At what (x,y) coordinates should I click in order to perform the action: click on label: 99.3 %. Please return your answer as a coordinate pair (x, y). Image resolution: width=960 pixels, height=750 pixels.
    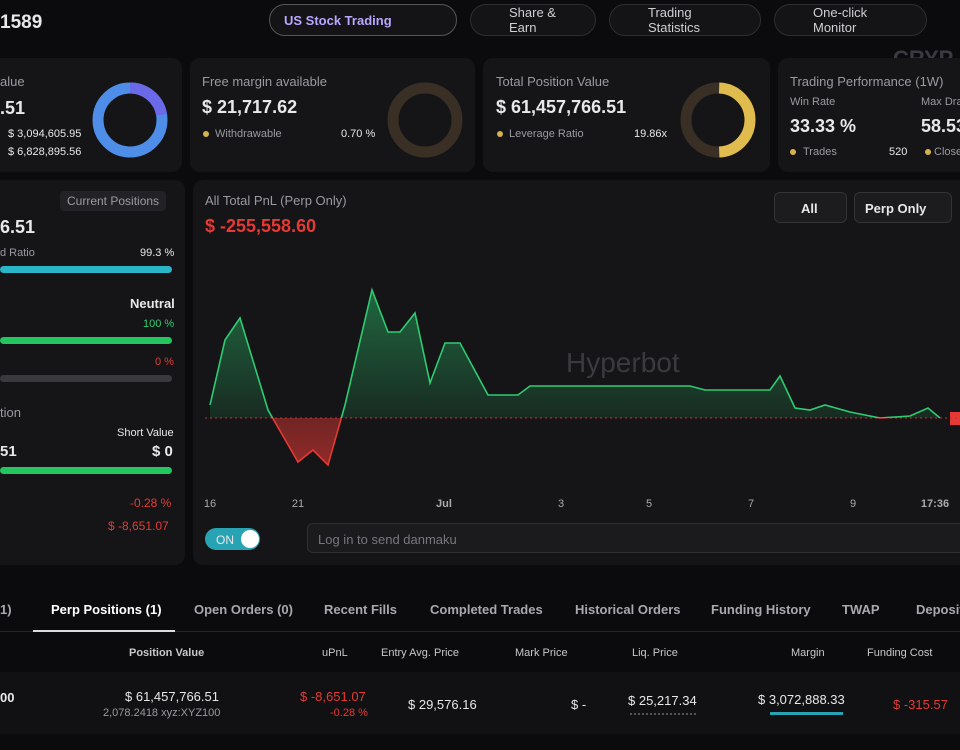
    Looking at the image, I should click on (157, 253).